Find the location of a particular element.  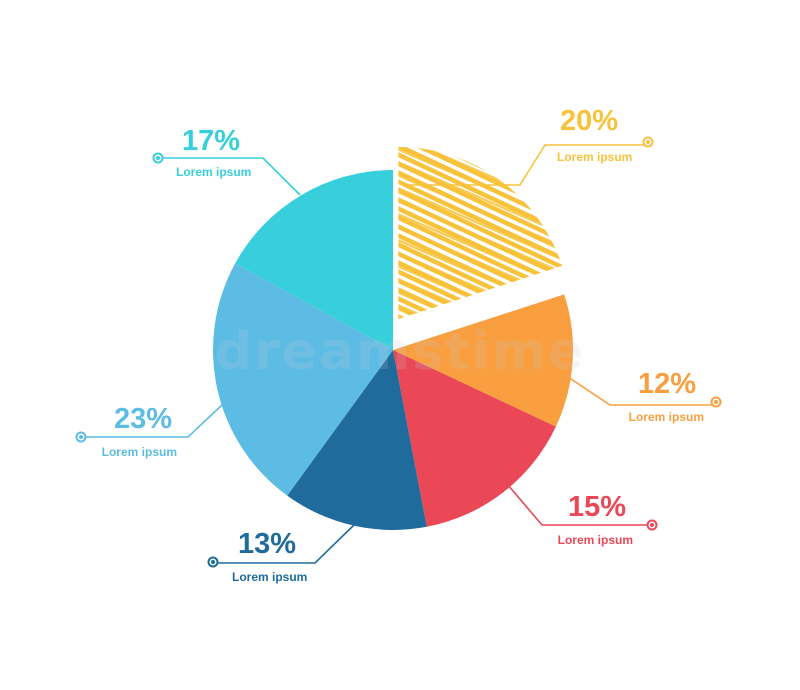

callout-6: 17% Lorem ipsum is located at coordinates (226, 160).